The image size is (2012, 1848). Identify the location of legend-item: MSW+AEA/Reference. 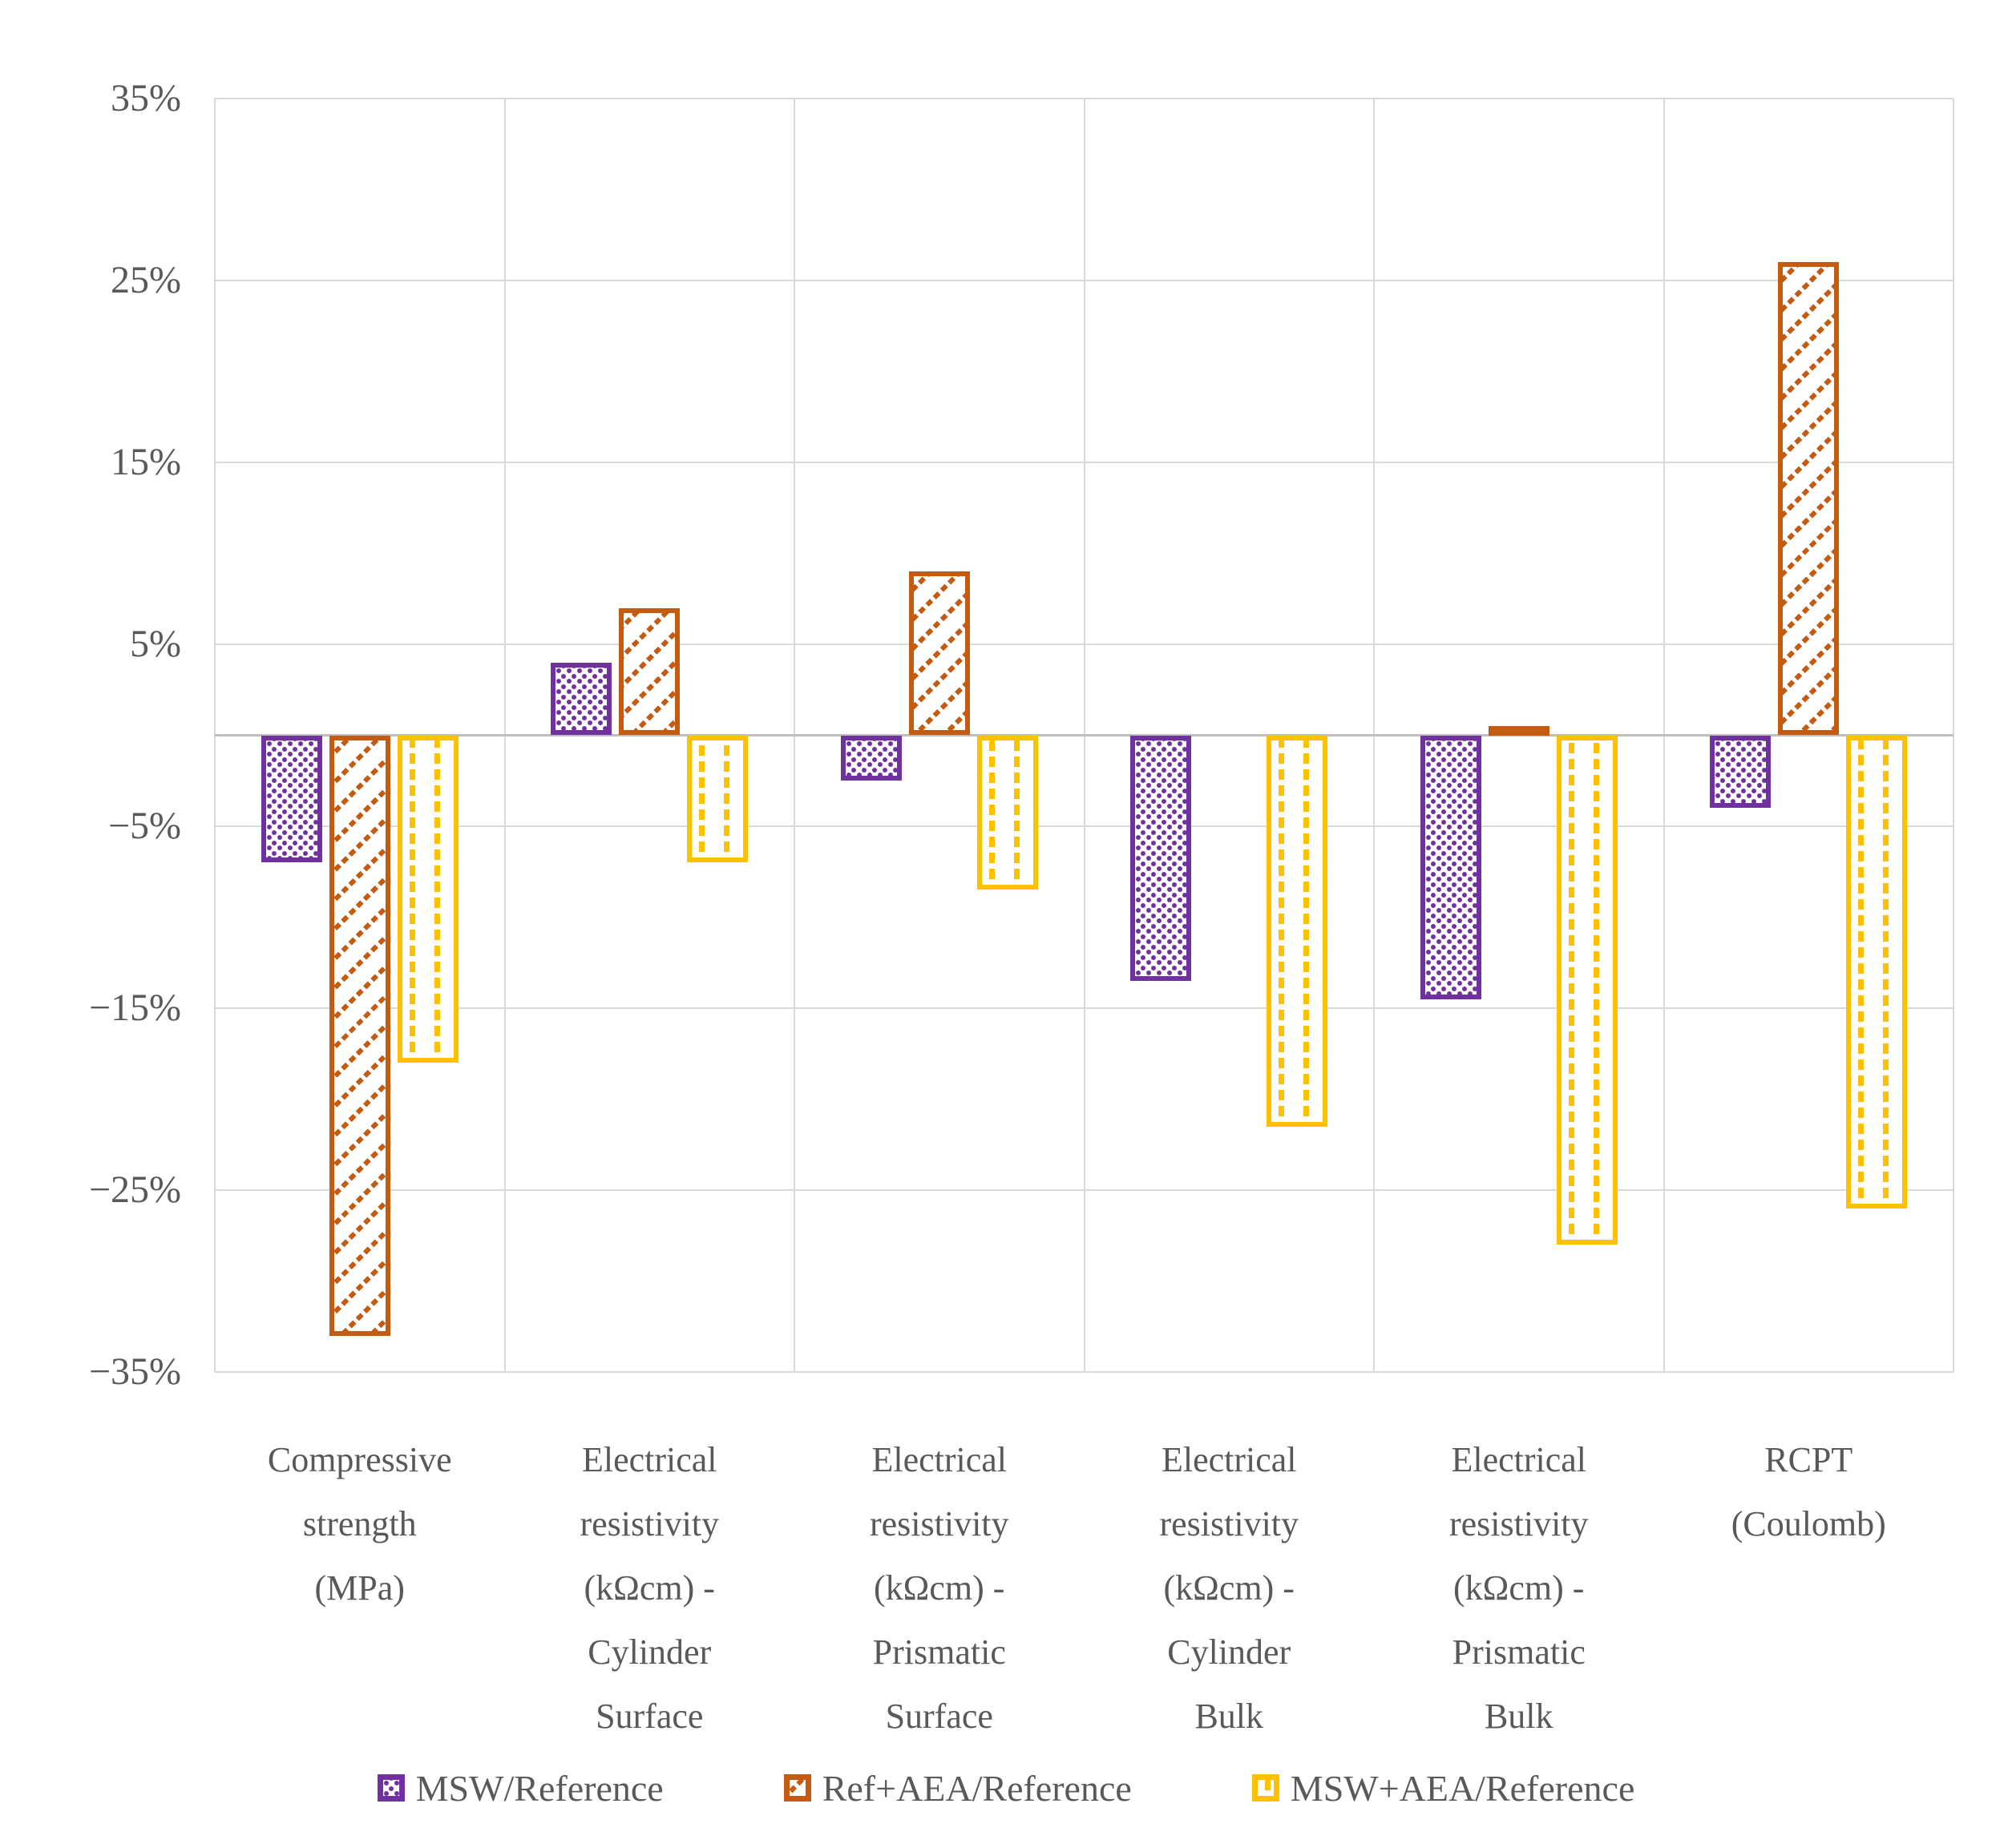
(1443, 1788).